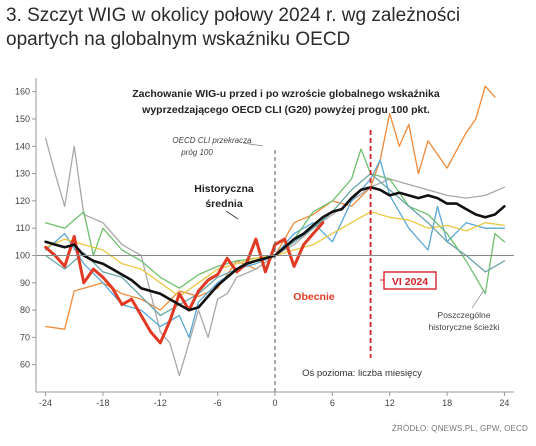 Image resolution: width=536 pixels, height=446 pixels. I want to click on y-tick-label: 80, so click(25, 310).